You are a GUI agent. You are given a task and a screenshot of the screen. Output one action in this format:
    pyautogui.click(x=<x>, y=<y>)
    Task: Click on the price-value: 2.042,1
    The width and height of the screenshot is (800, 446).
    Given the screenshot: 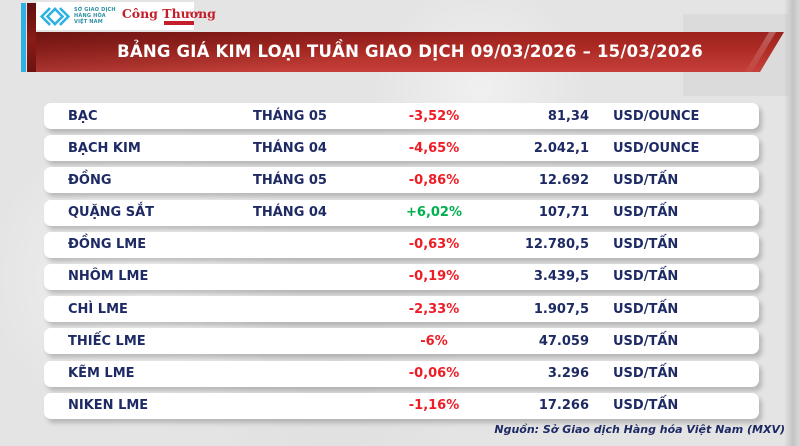 What is the action you would take?
    pyautogui.click(x=561, y=148)
    